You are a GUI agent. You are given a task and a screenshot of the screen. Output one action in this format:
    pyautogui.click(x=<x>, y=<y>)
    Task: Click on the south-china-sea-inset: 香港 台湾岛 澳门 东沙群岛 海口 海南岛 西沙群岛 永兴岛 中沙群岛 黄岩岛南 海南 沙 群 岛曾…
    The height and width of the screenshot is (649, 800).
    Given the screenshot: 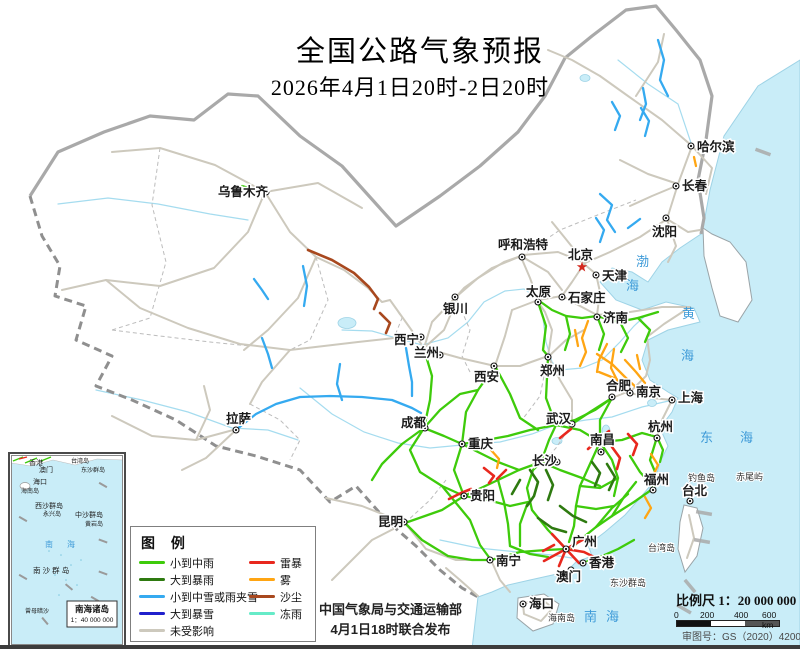 What is the action you would take?
    pyautogui.click(x=67, y=550)
    